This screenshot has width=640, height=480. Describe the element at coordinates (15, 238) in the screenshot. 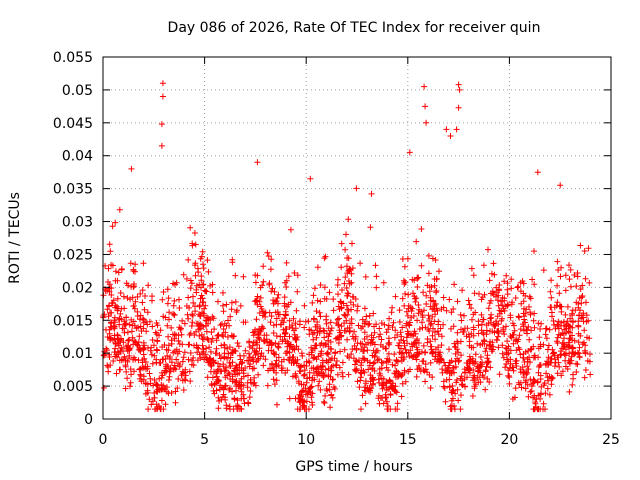

I see `y-axis-label: ROTI / TECUs` at that location.